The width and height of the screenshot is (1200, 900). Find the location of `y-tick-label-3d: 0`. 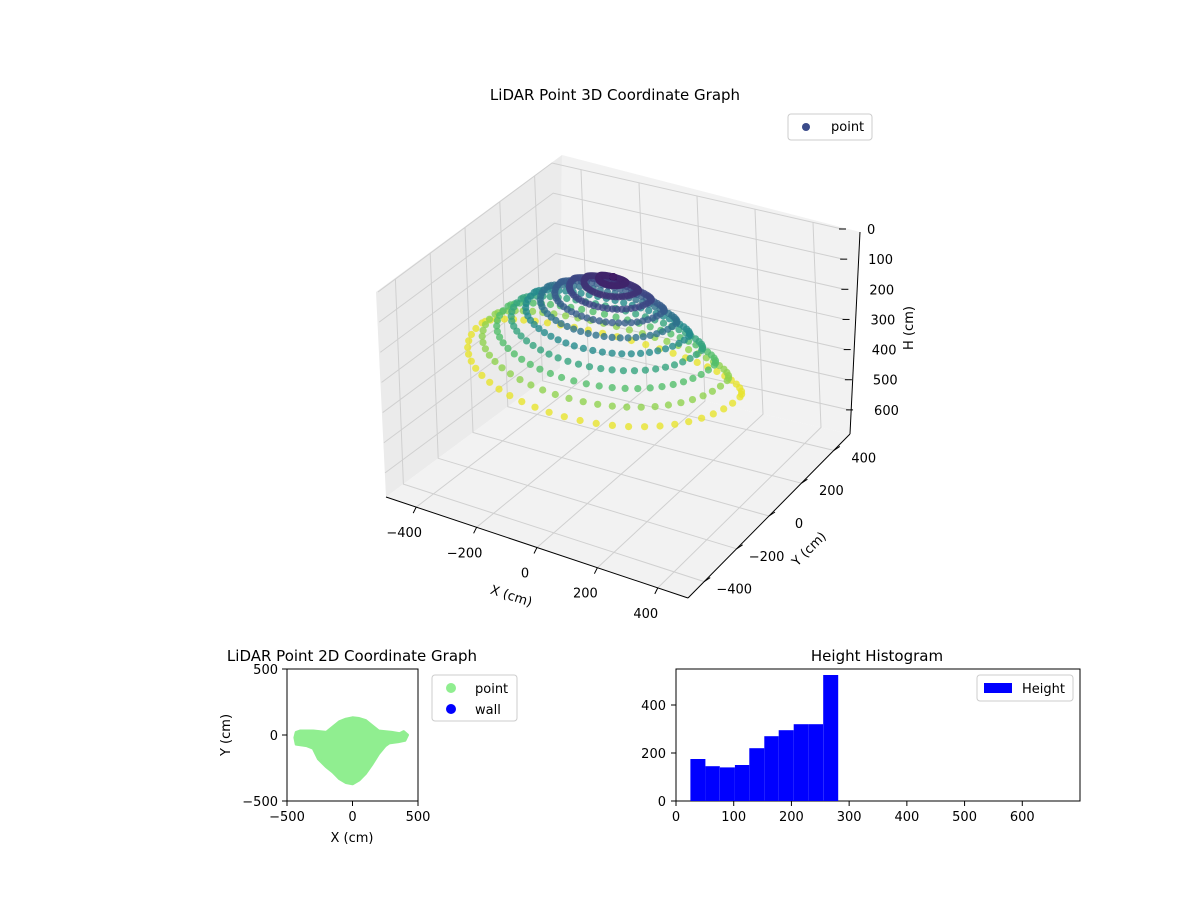

y-tick-label-3d: 0 is located at coordinates (799, 524).